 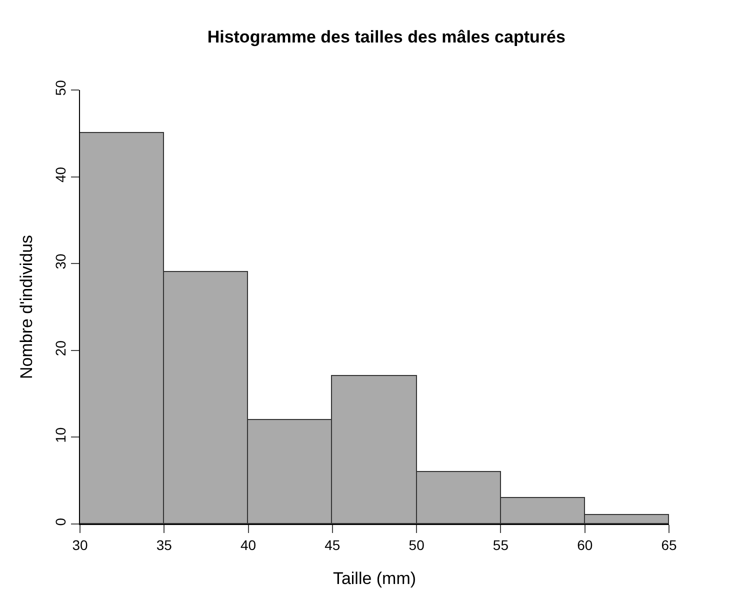 What do you see at coordinates (60, 435) in the screenshot?
I see `y-tick-label: 10` at bounding box center [60, 435].